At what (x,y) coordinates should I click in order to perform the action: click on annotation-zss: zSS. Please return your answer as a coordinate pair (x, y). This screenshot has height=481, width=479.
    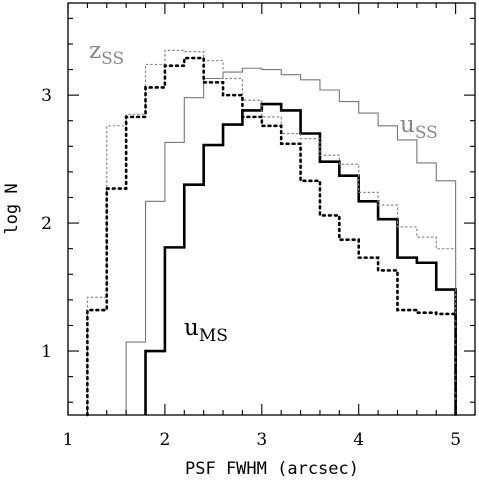
    Looking at the image, I should click on (106, 53).